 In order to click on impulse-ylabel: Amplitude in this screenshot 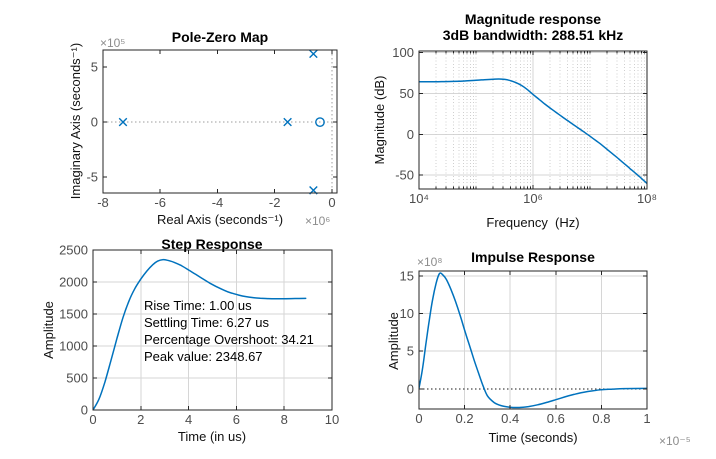, I will do `click(393, 341)`.